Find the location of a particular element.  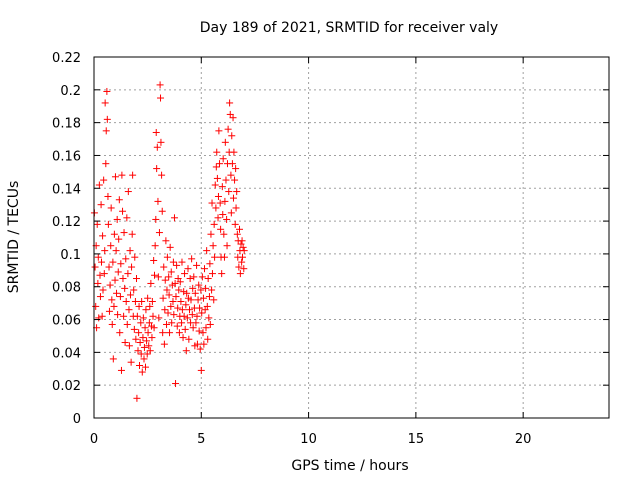

x-tick-label: 5 is located at coordinates (201, 439).